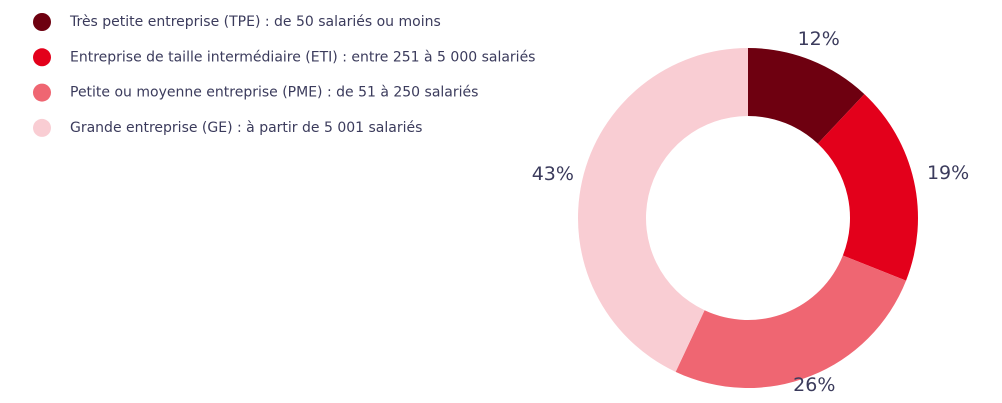 The width and height of the screenshot is (1002, 403). What do you see at coordinates (819, 39) in the screenshot?
I see `value-label: 12%` at bounding box center [819, 39].